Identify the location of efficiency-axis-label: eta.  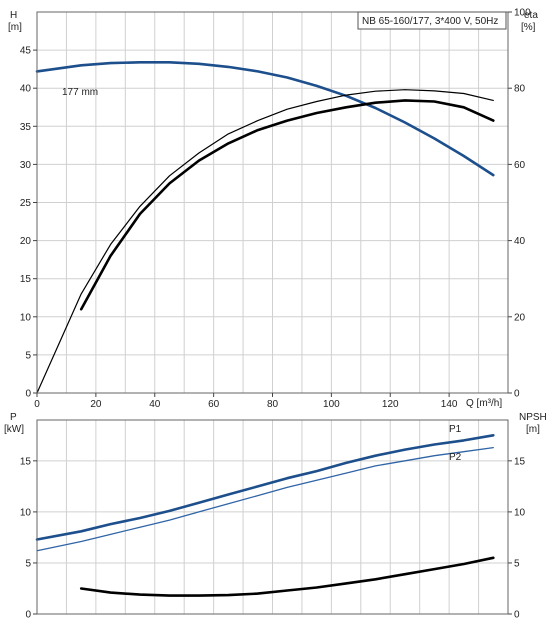
(531, 15).